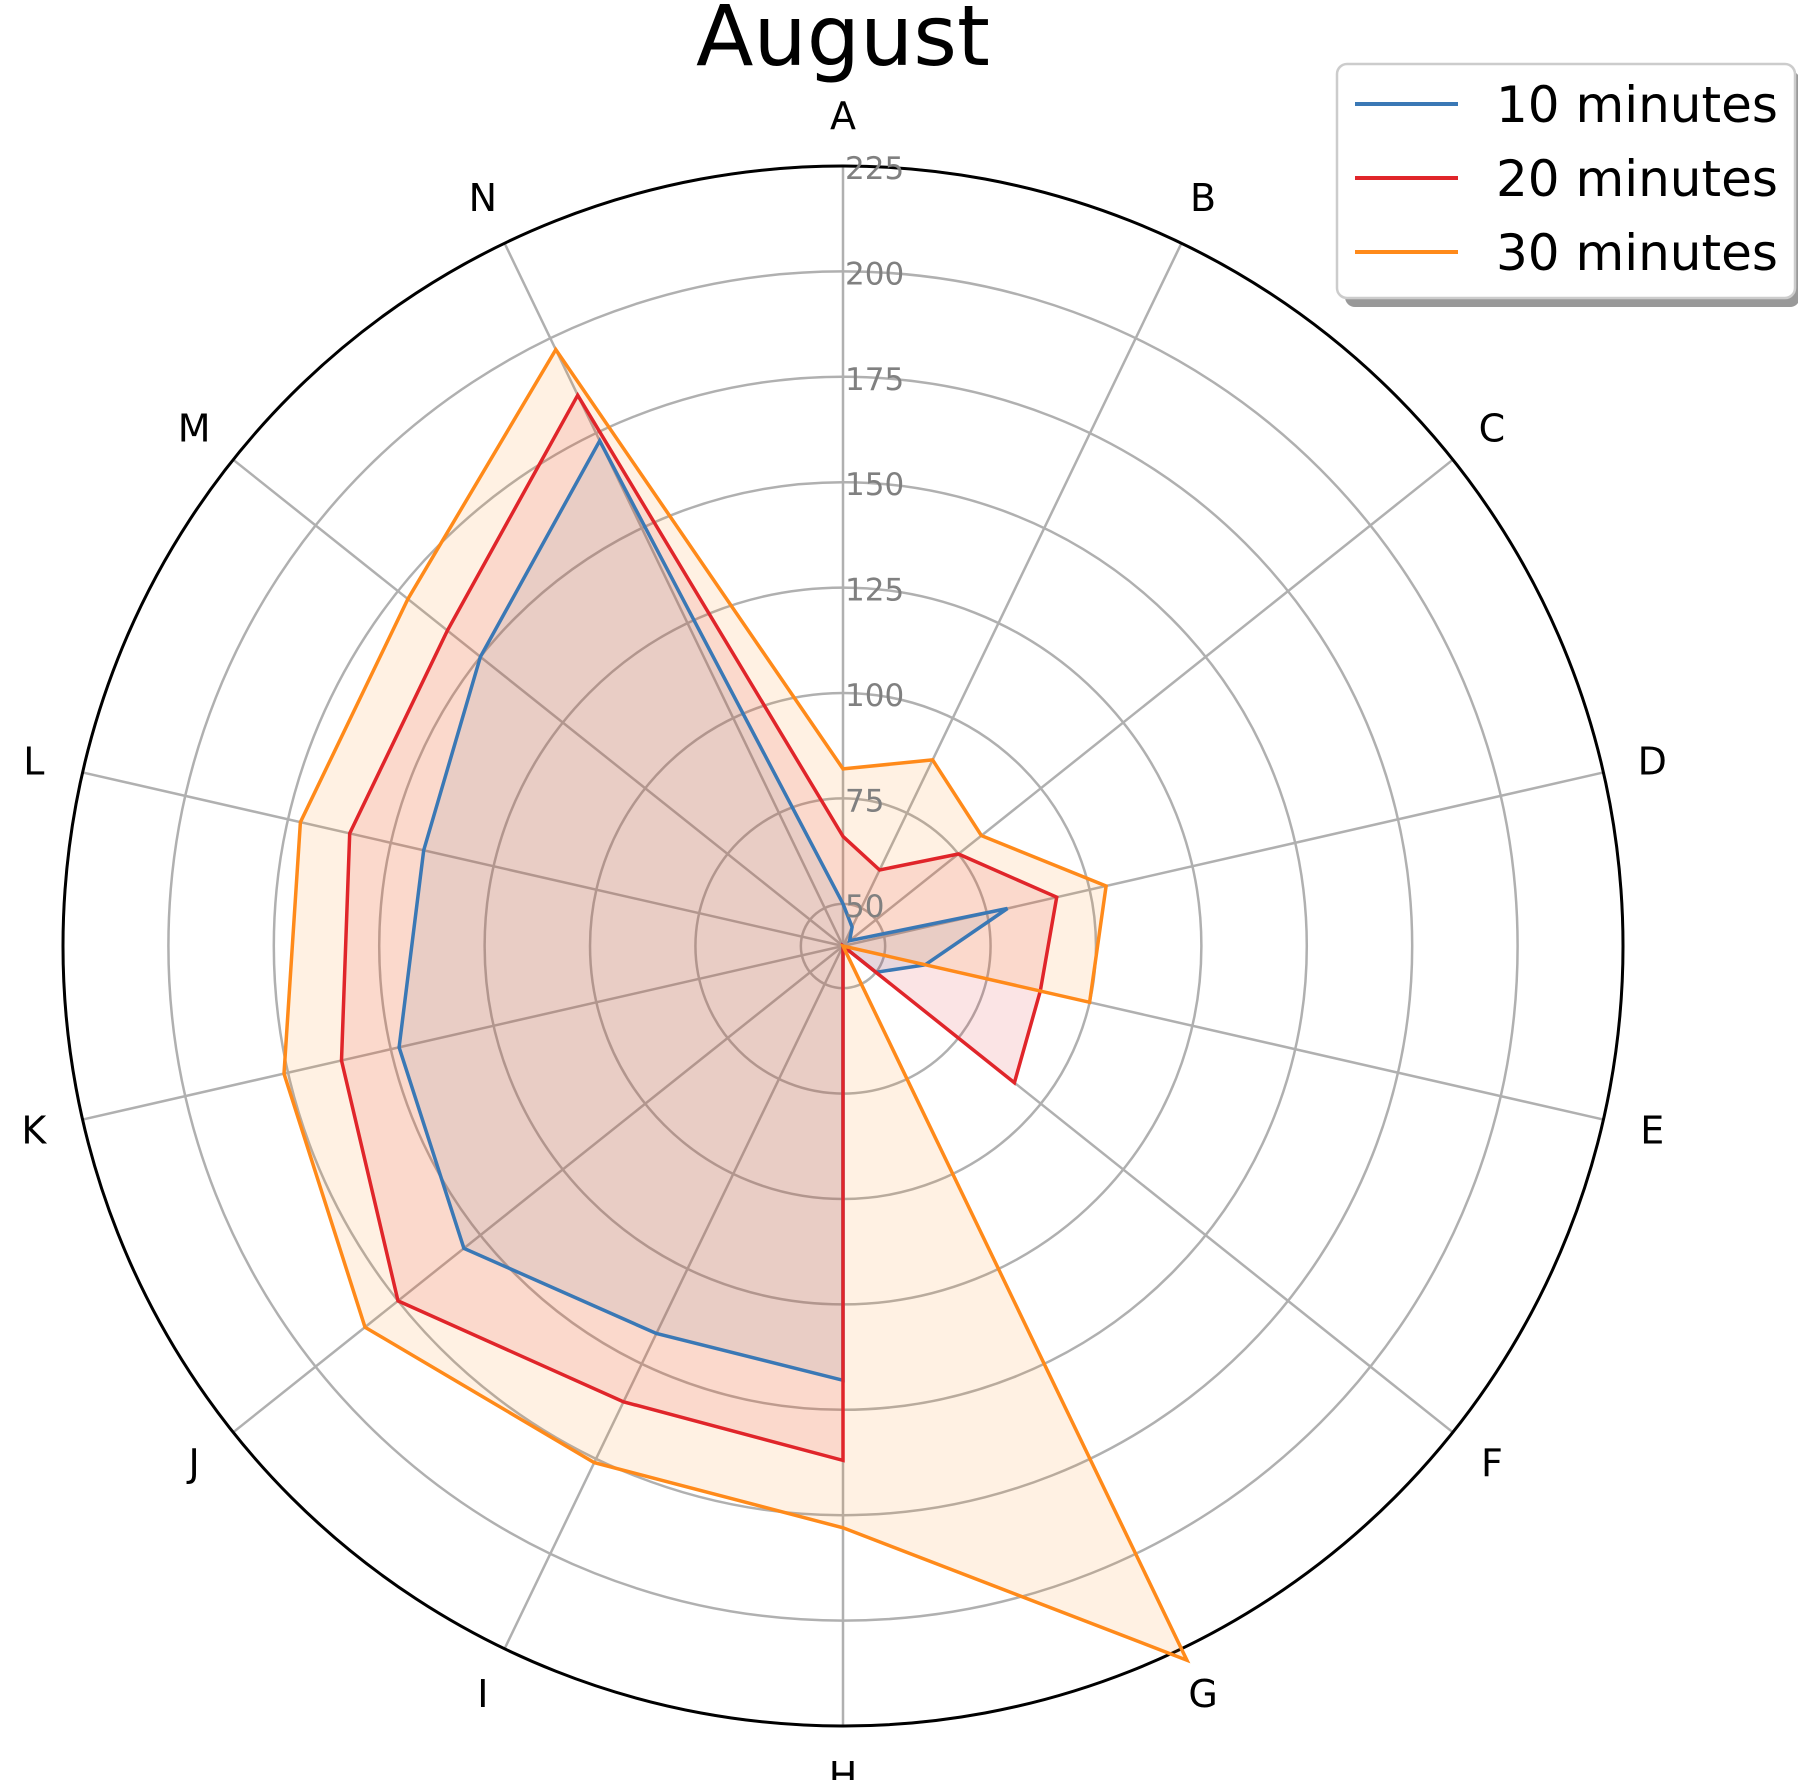  I want to click on category-label: D, so click(1652, 761).